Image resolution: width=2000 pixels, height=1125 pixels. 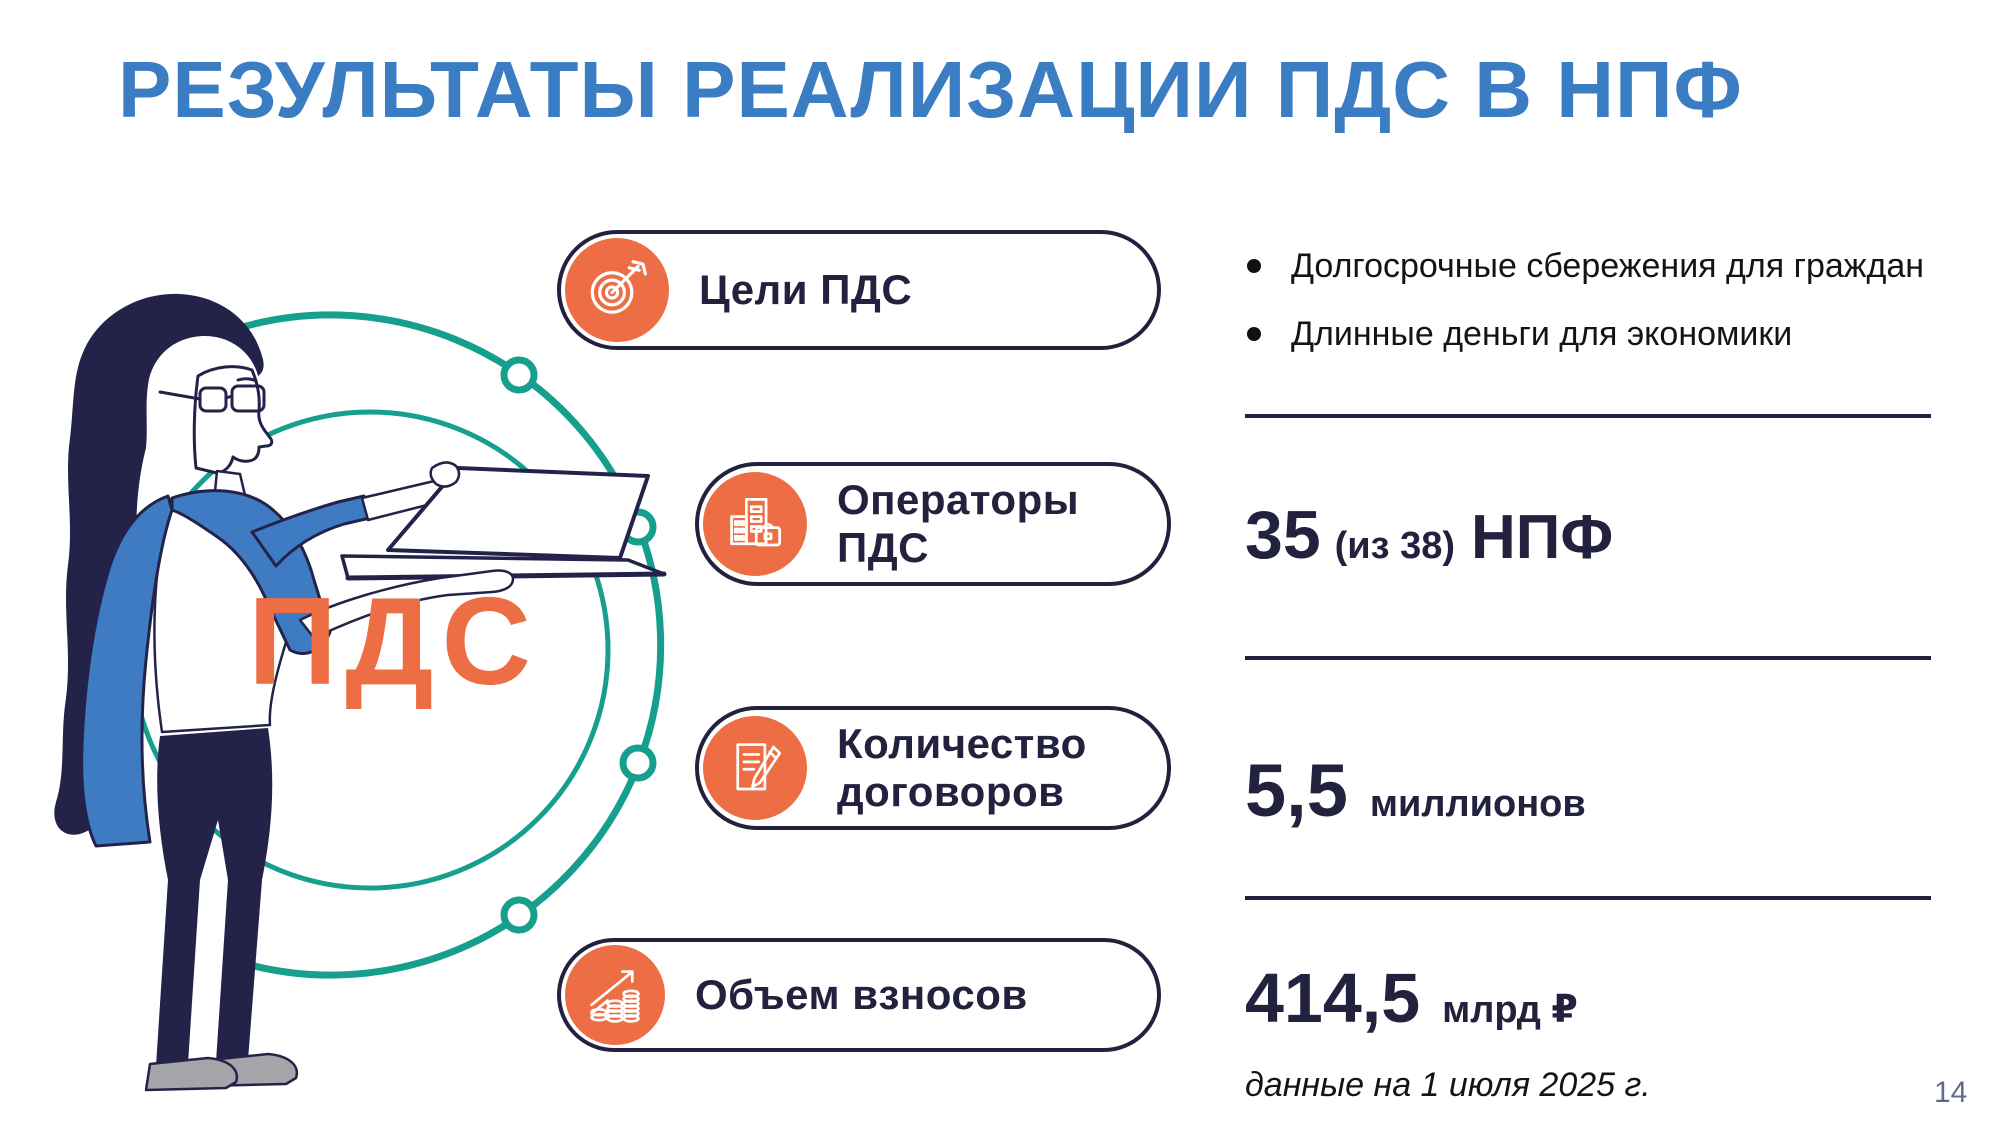 What do you see at coordinates (1510, 1010) in the screenshot?
I see `value-unit: млрд ₽` at bounding box center [1510, 1010].